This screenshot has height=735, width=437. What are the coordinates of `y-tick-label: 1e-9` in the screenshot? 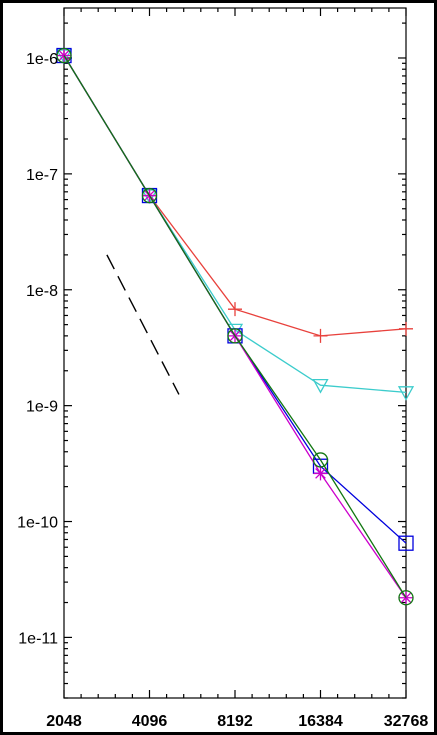 It's located at (42, 407).